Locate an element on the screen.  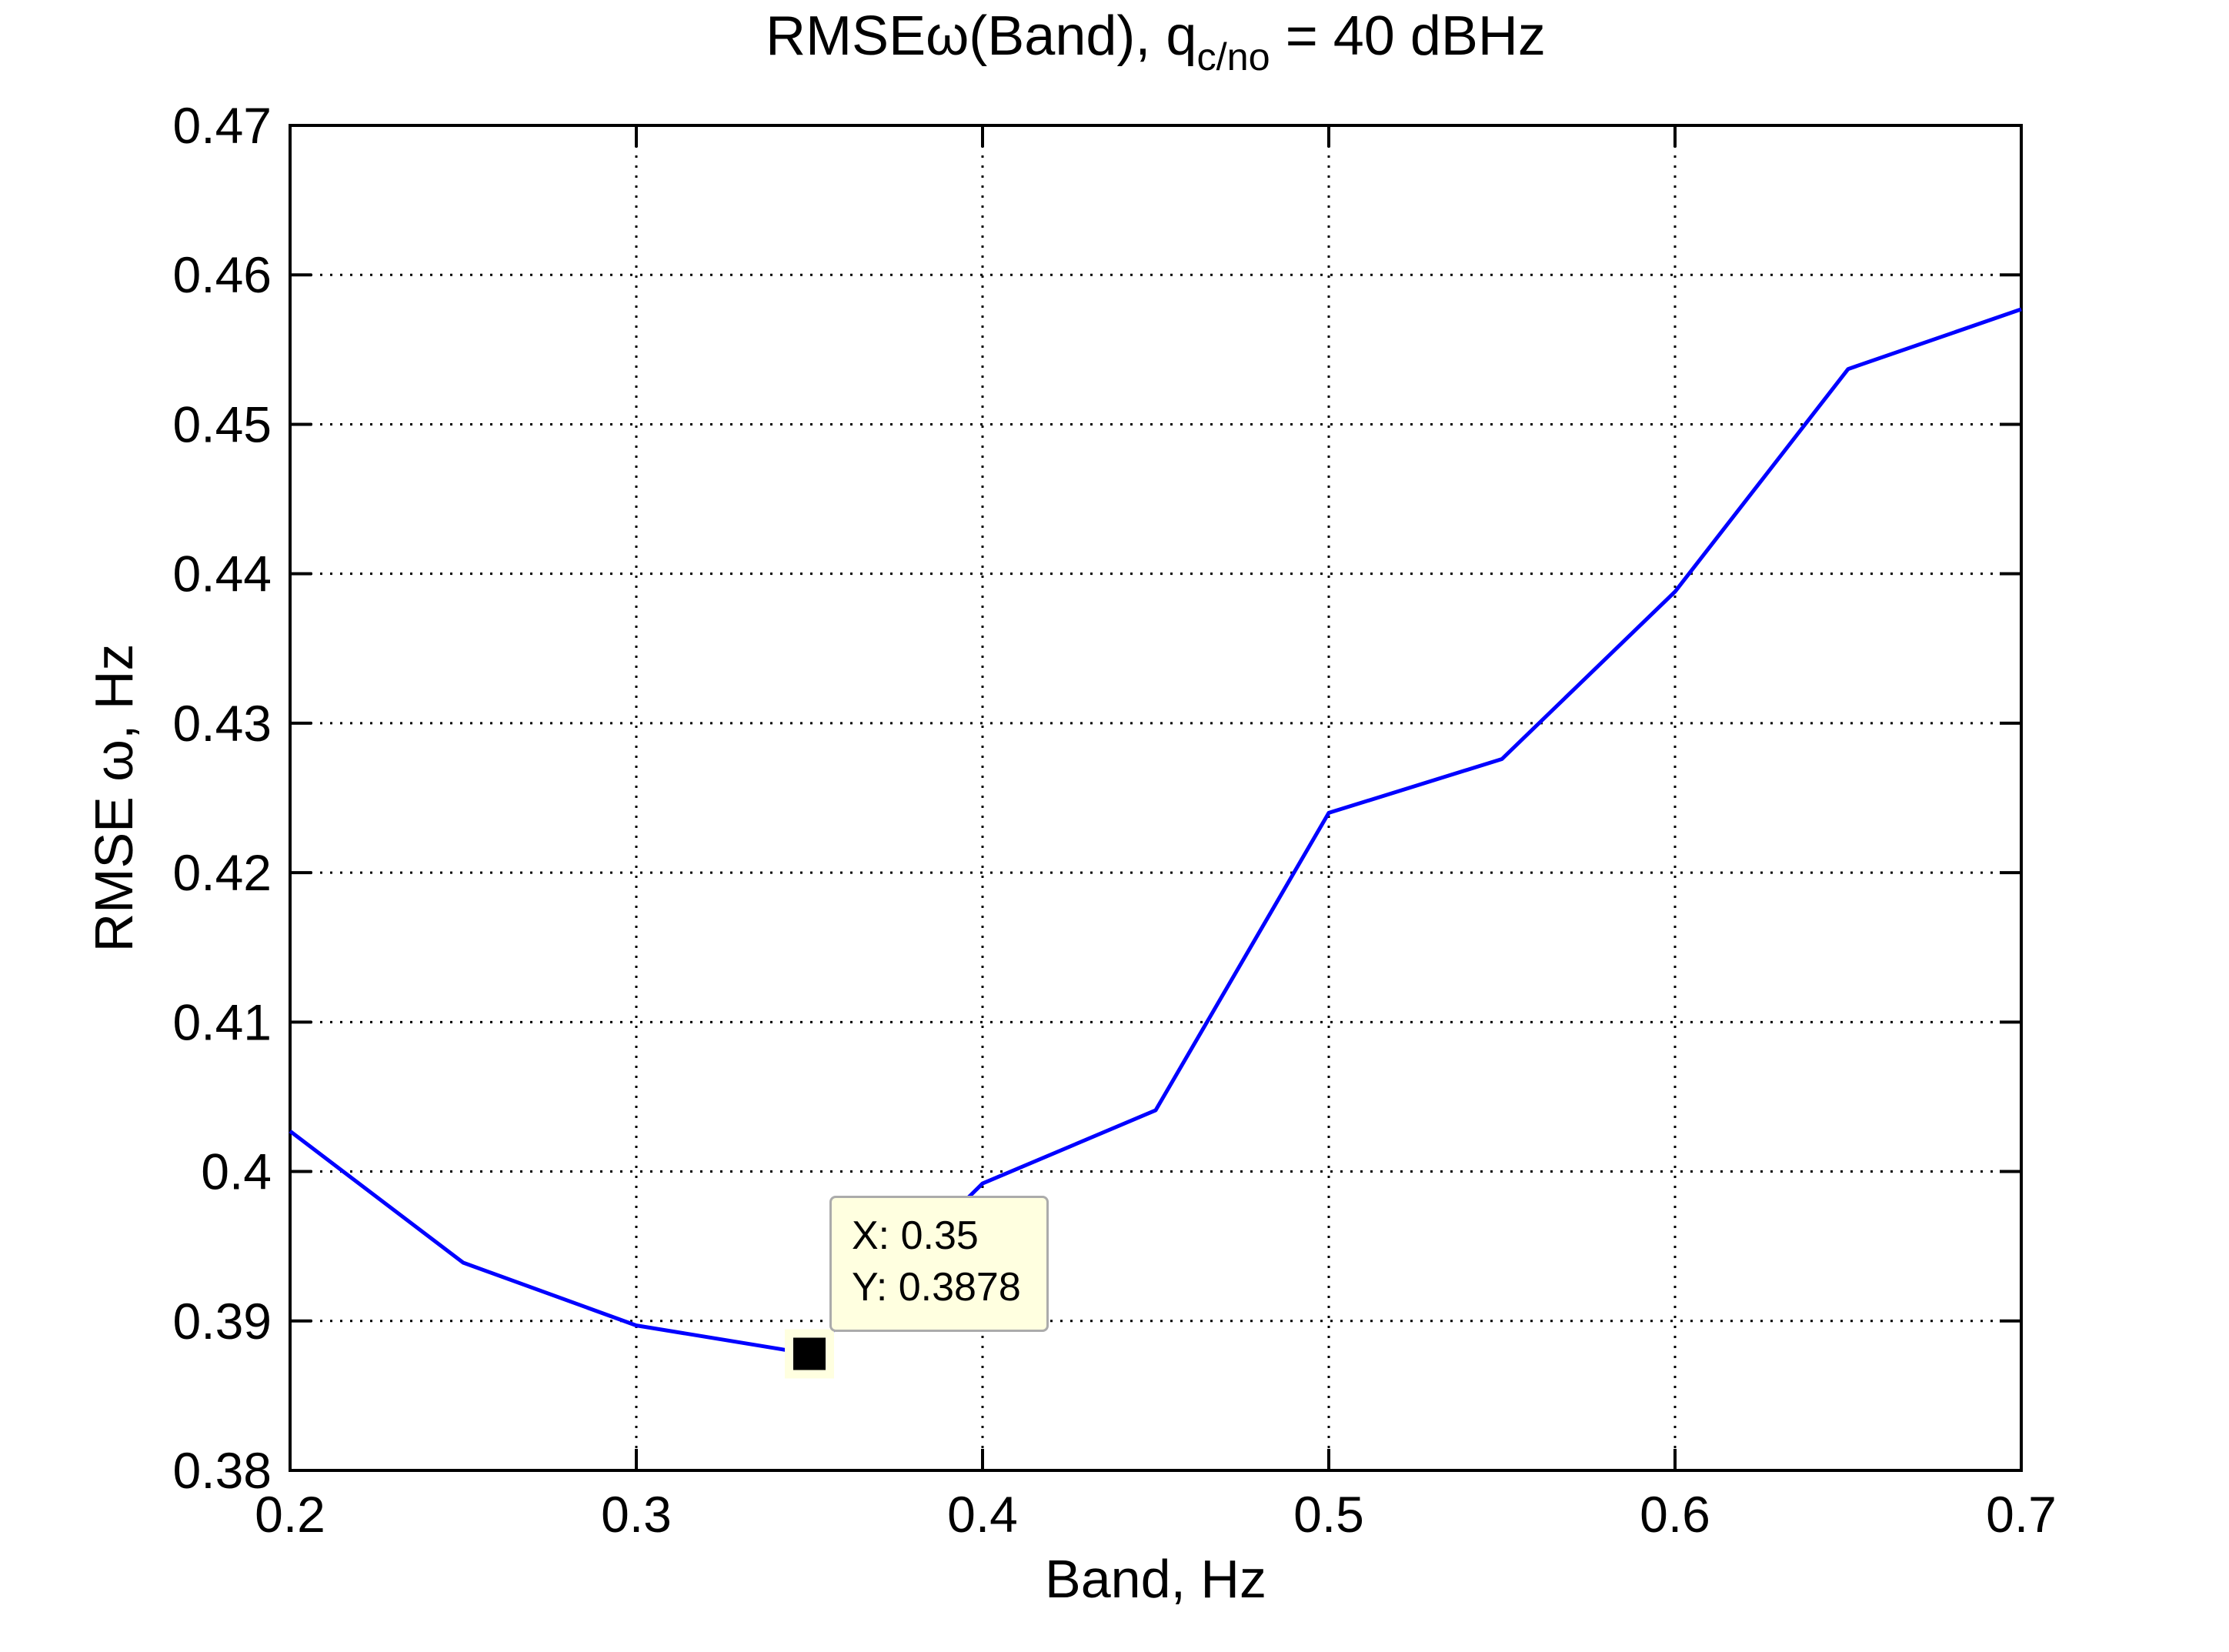
y-tick-label: 0.39 is located at coordinates (222, 1321).